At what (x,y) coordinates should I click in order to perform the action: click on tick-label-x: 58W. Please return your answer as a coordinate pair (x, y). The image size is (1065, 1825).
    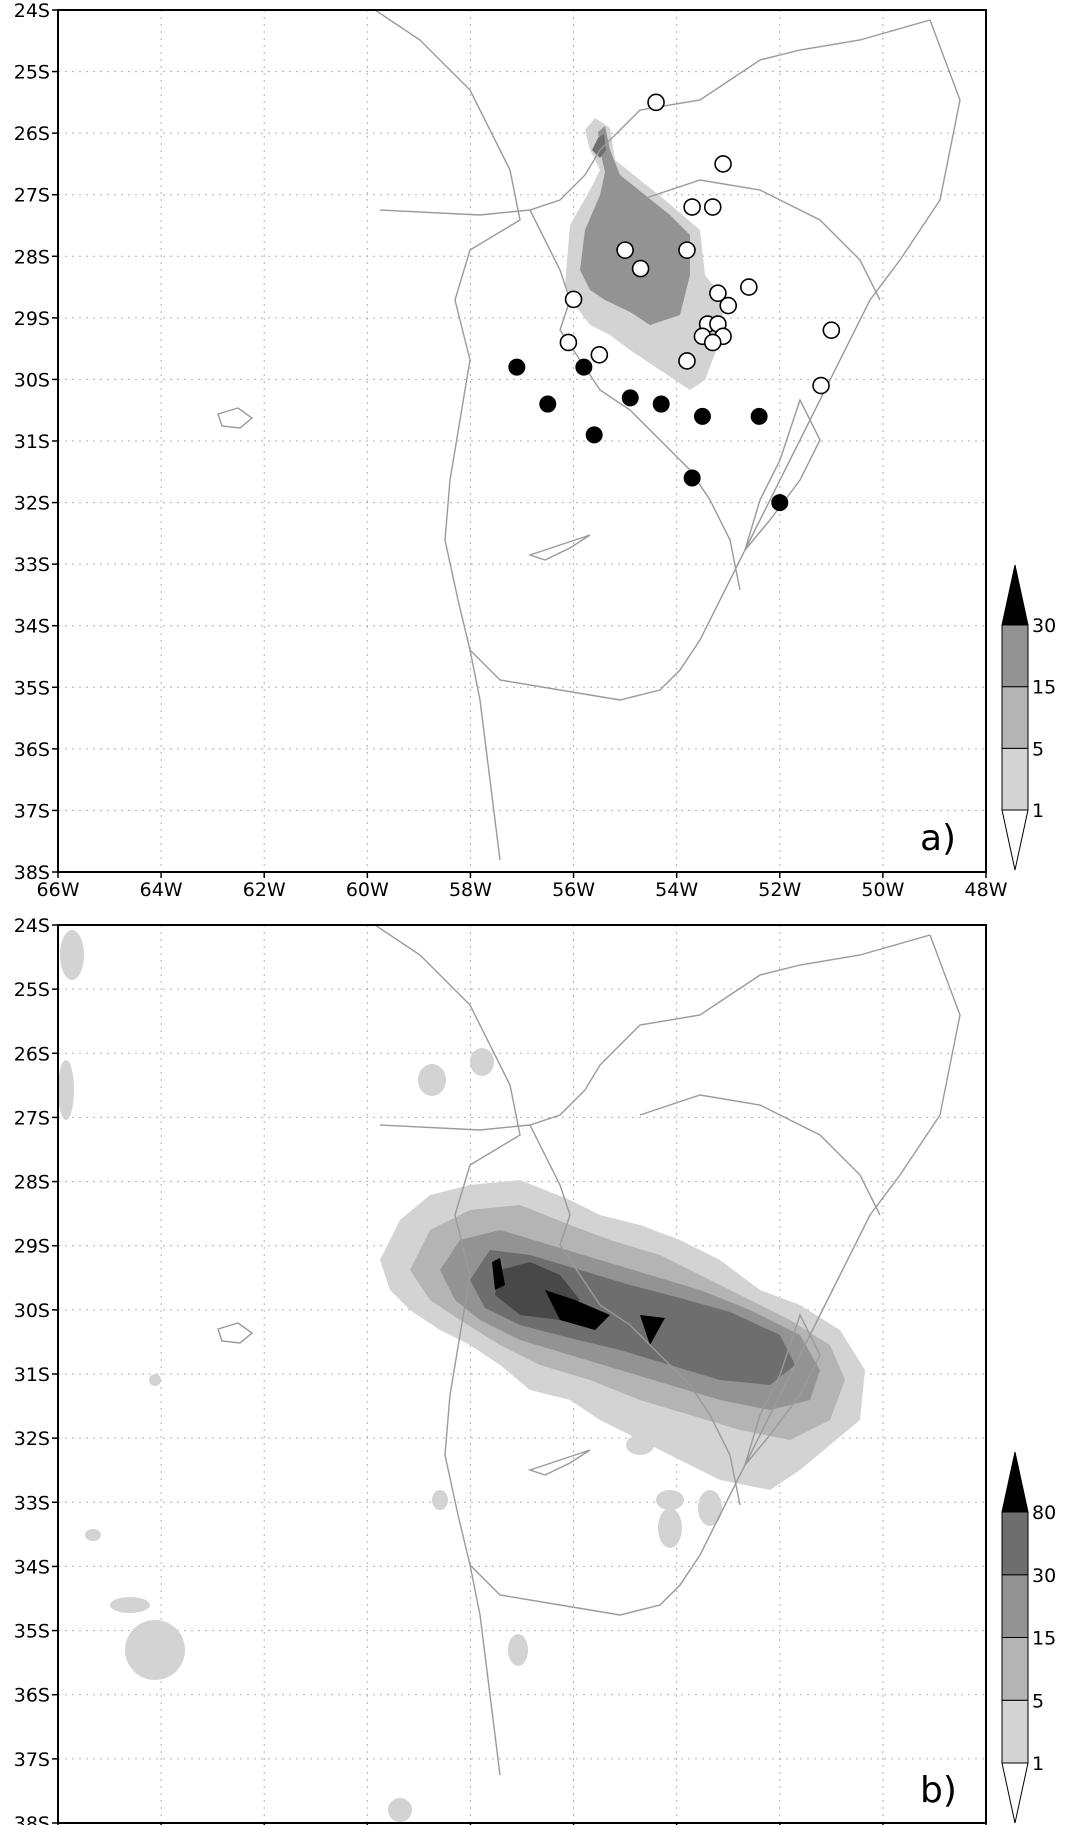
    Looking at the image, I should click on (470, 890).